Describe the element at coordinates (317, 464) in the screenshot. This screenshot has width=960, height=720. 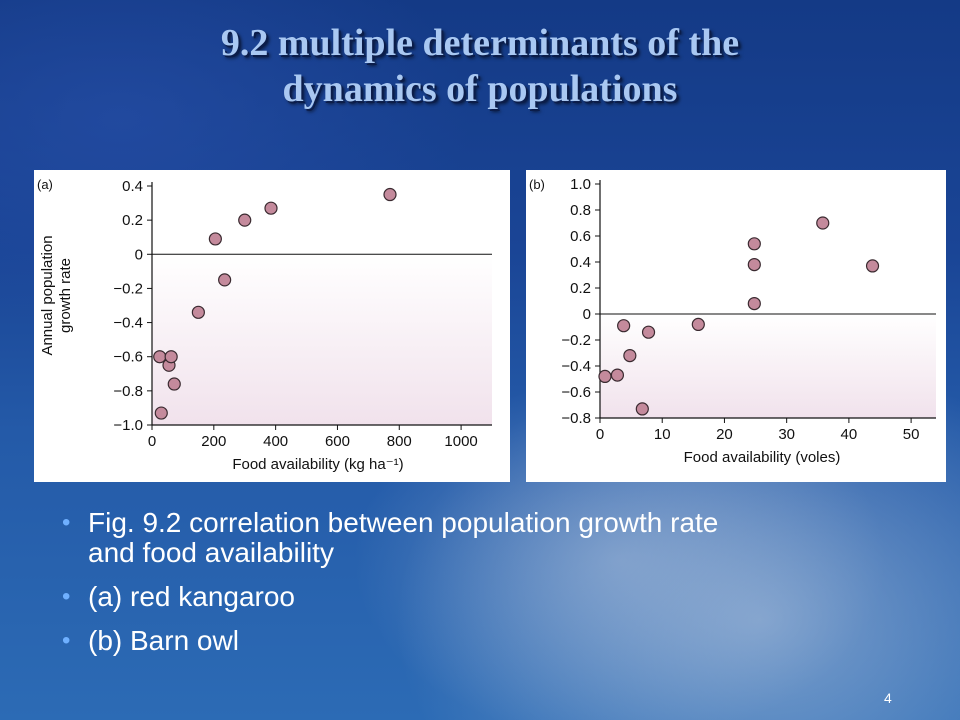
I see `x-axis-label: Food availability (kg ha⁻¹)` at that location.